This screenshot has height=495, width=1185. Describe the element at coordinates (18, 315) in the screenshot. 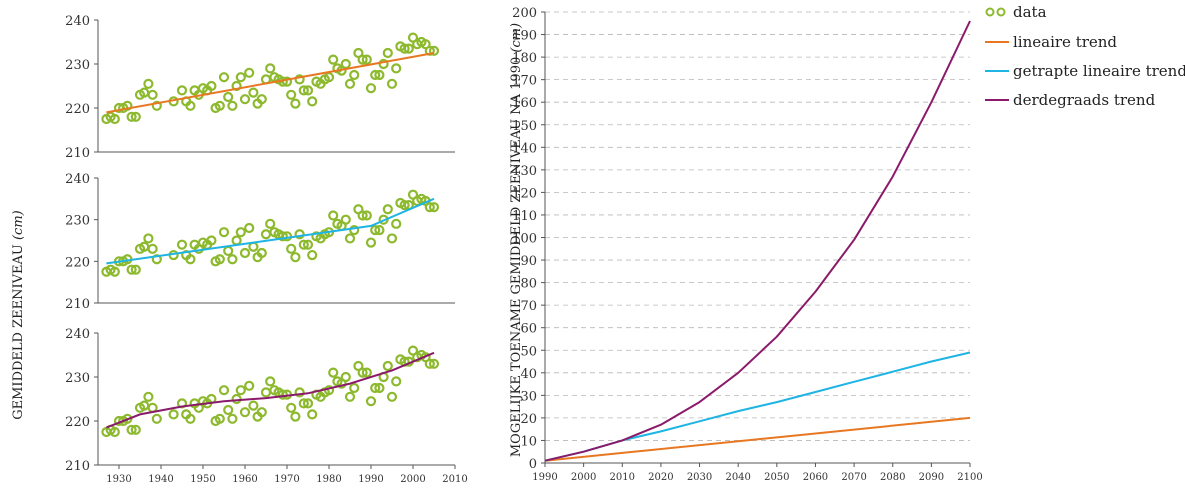

I see `left-y-axis-label: GEMIDDELD ZEENIVEAU (cm)` at that location.